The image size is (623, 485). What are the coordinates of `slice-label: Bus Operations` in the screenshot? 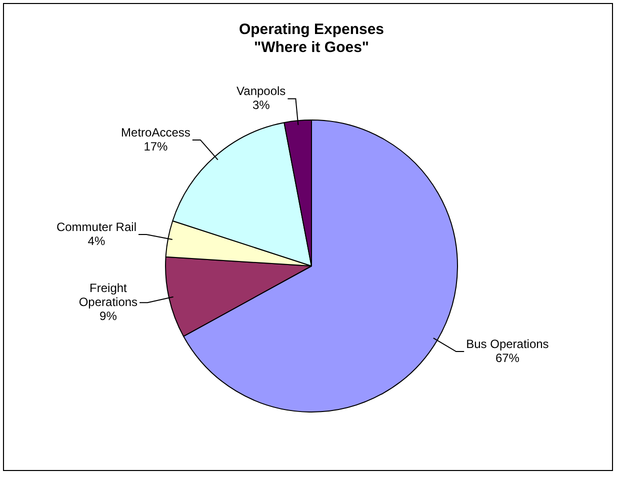 It's located at (507, 343).